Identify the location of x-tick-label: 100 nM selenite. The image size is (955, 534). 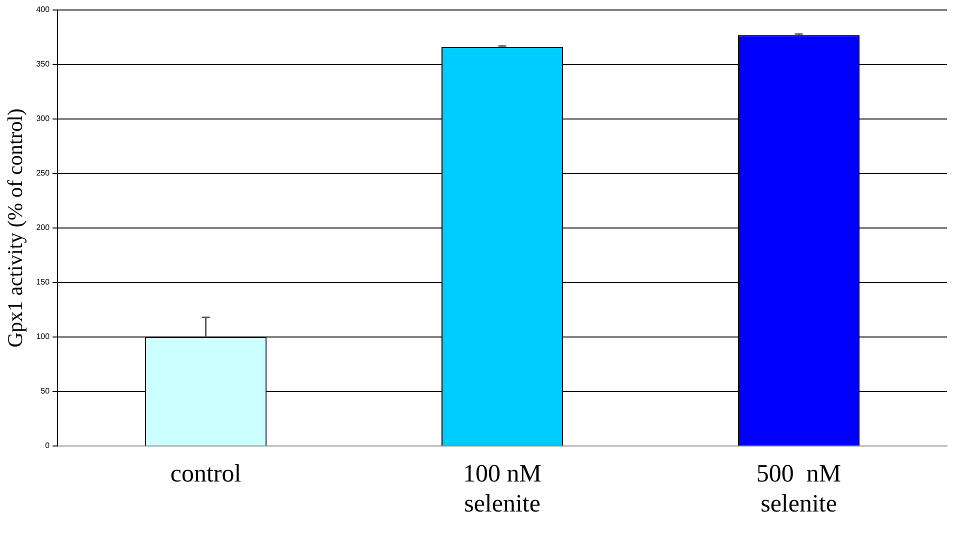
(502, 489).